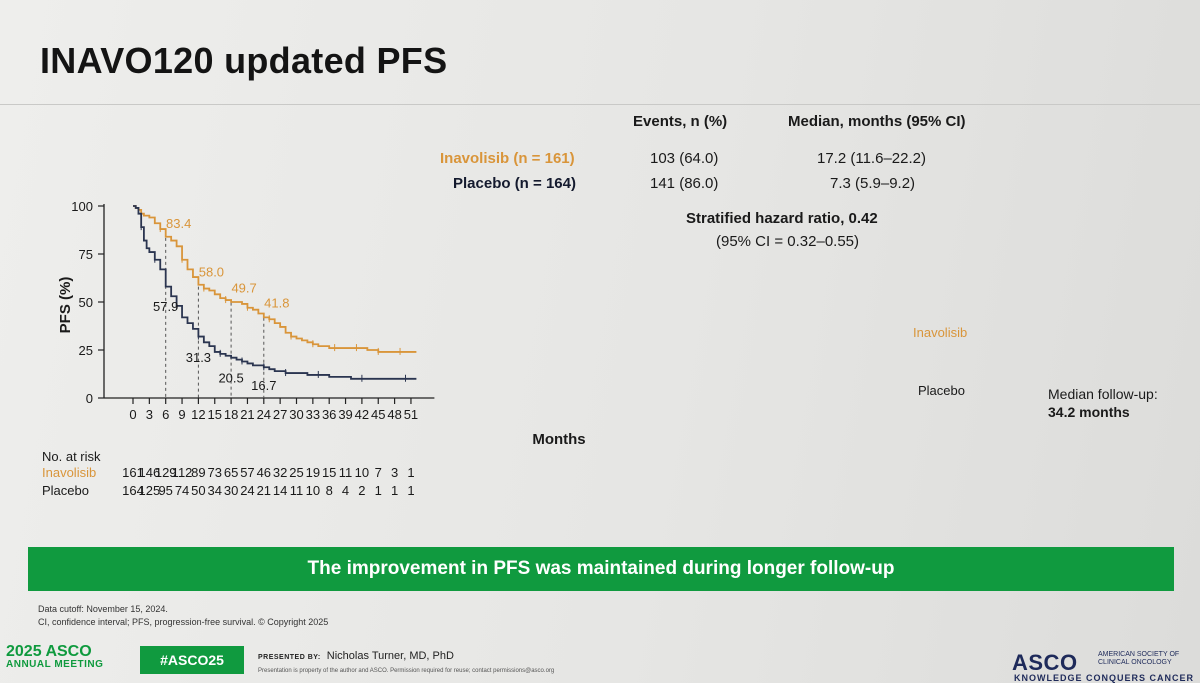  Describe the element at coordinates (103, 609) in the screenshot. I see `footnote-cutoff: Data cutoff: November 15, 2024.` at that location.